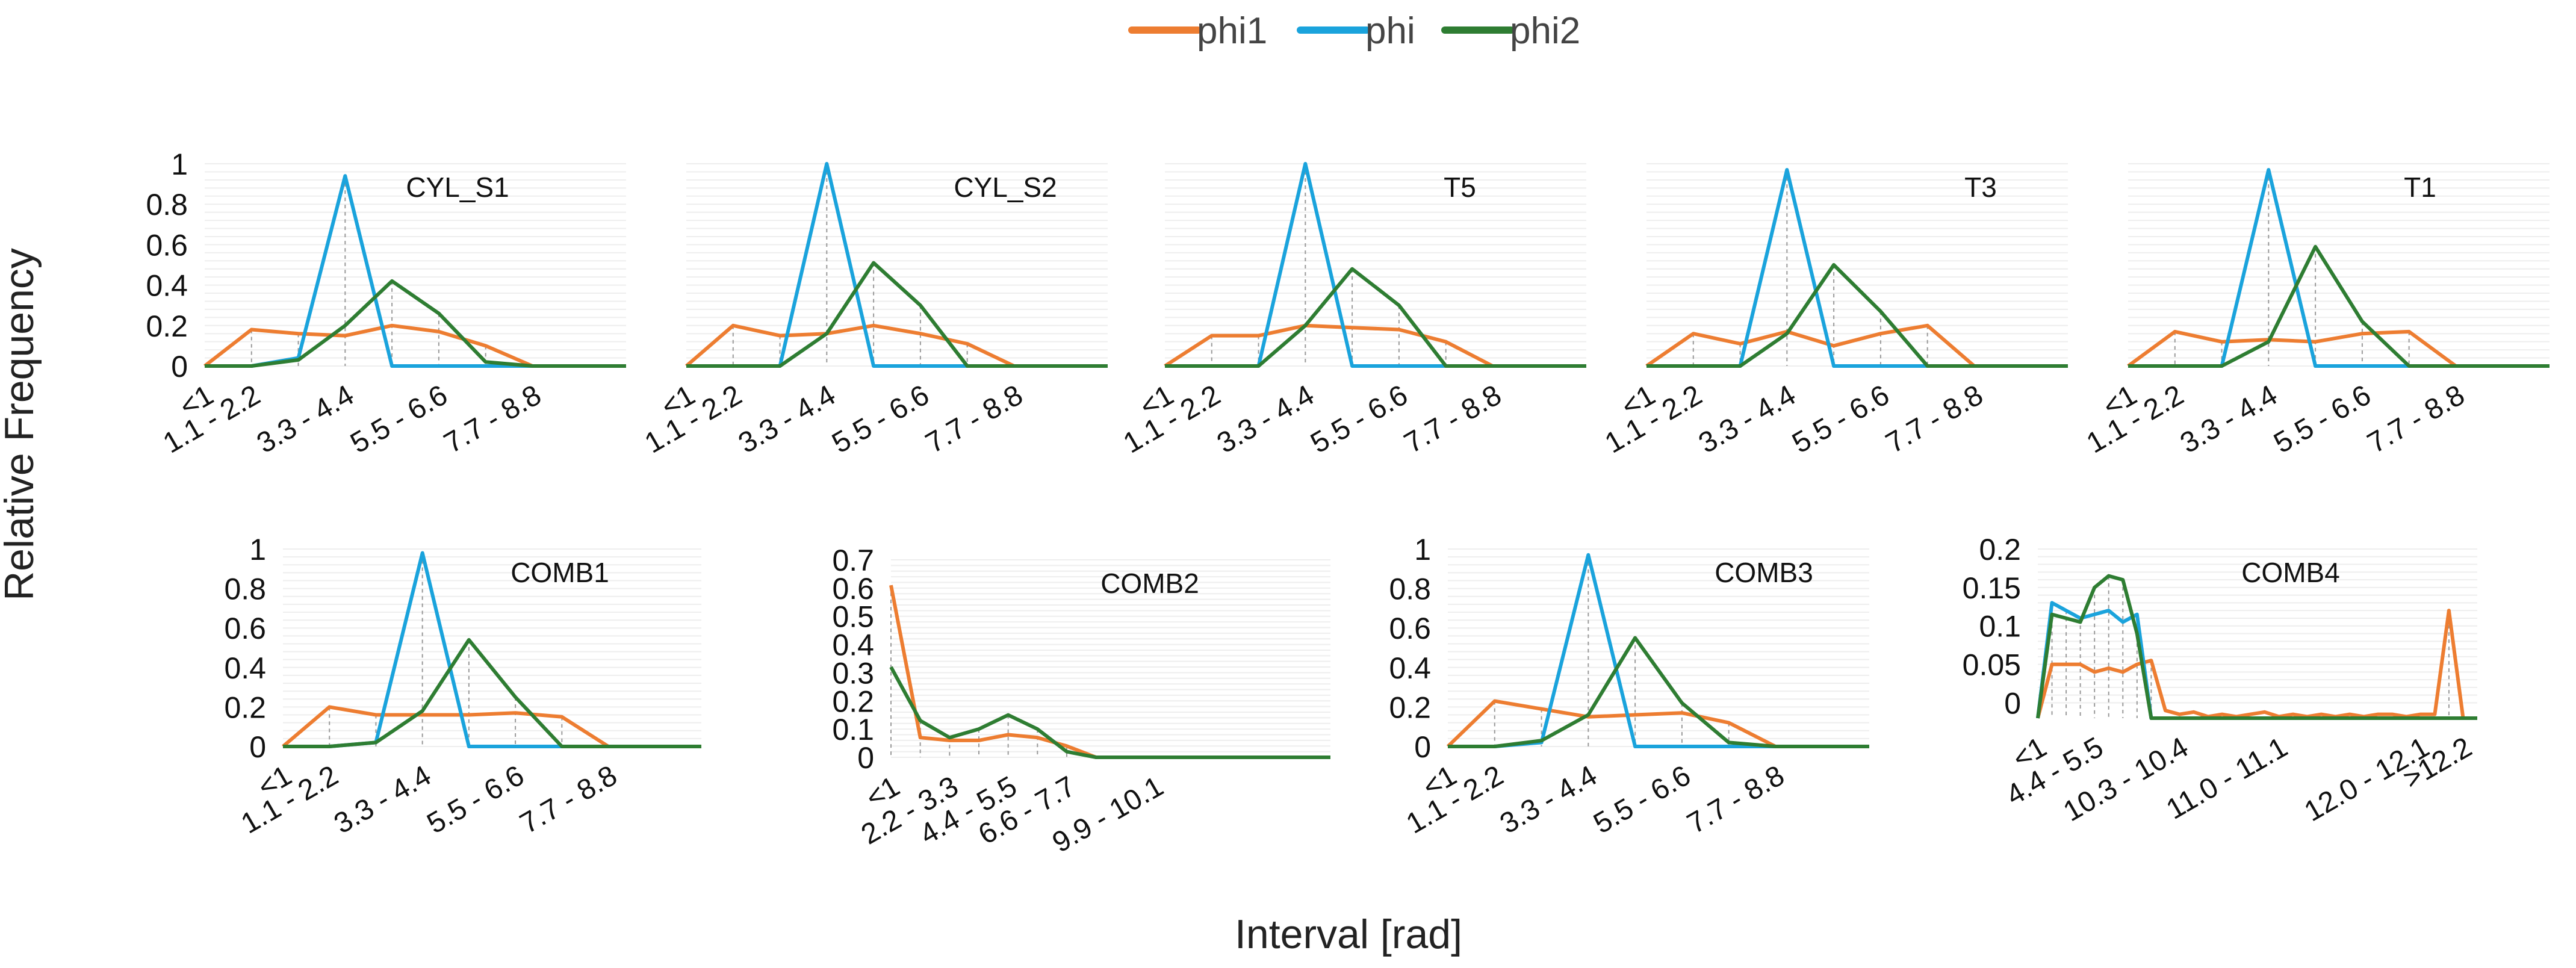  Describe the element at coordinates (1657, 724) in the screenshot. I see `series-line-phi1-comb3` at that location.